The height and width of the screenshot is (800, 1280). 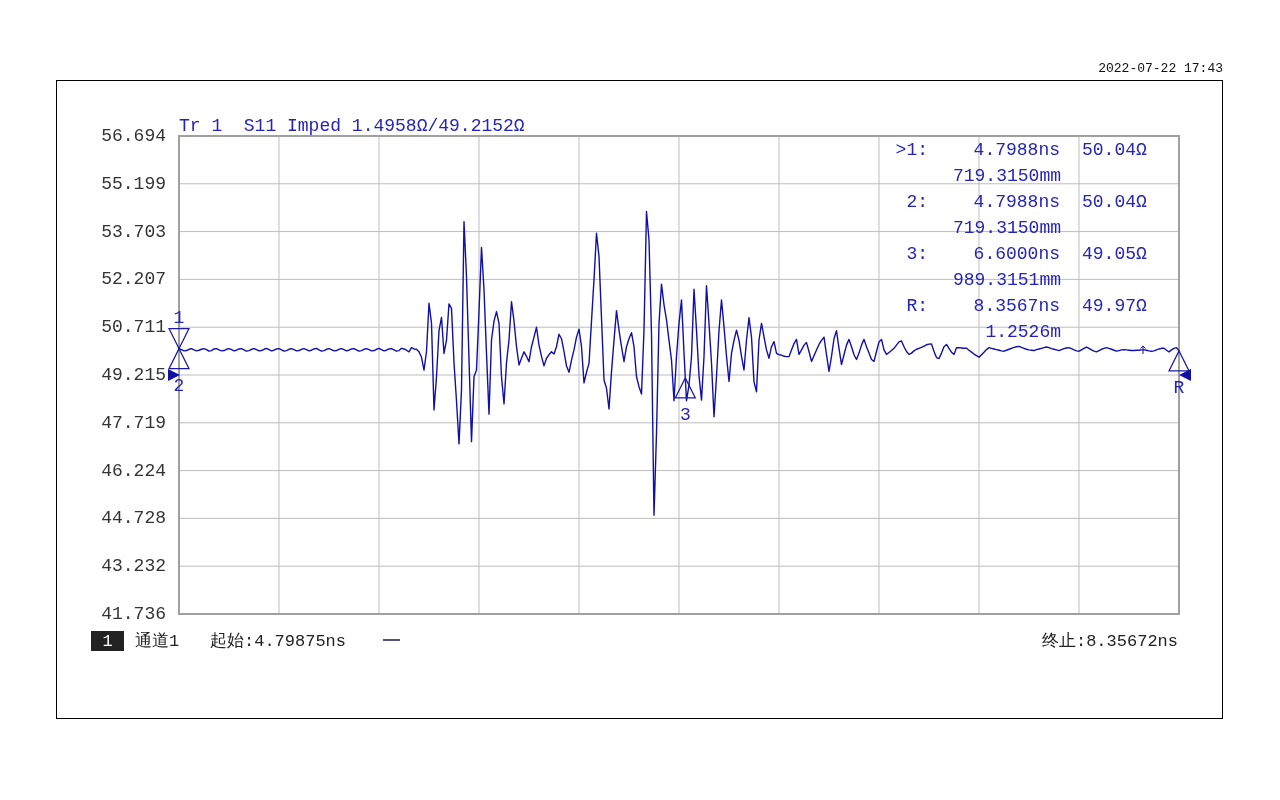 What do you see at coordinates (1115, 254) in the screenshot?
I see `annotation: 49.05Ω` at bounding box center [1115, 254].